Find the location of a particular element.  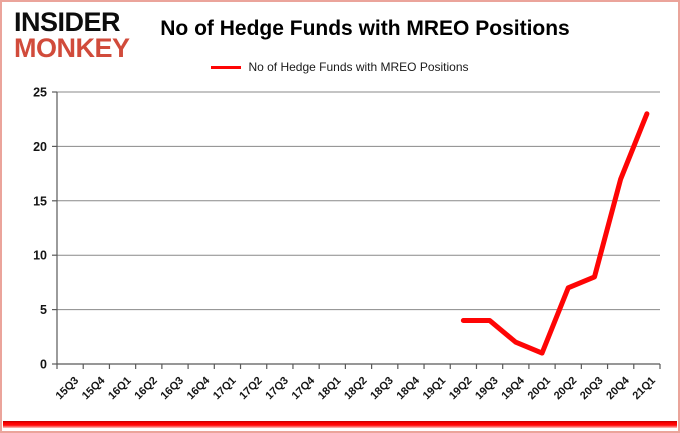

logo-monkey-text: MONKEY is located at coordinates (72, 48).